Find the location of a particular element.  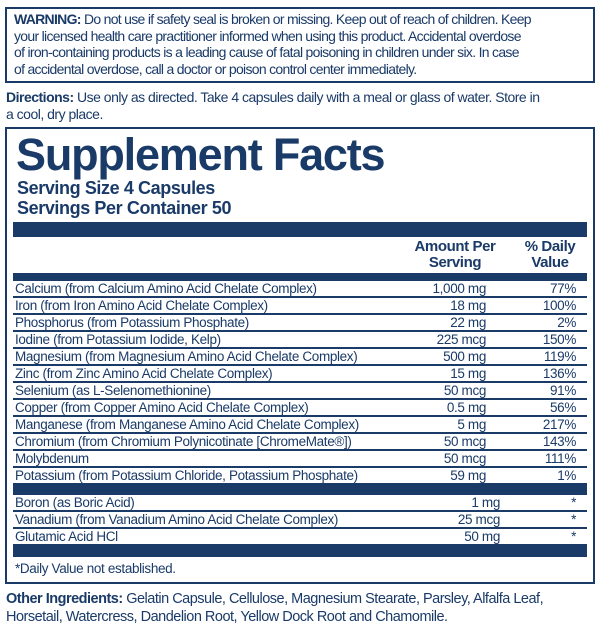

nutrient-amount: 50 mg is located at coordinates (482, 536).